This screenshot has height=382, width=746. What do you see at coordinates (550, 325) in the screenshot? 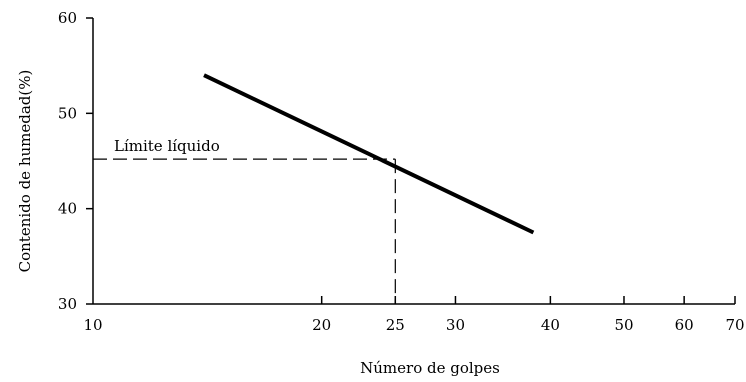
I see `x-tick-label: 40` at bounding box center [550, 325].